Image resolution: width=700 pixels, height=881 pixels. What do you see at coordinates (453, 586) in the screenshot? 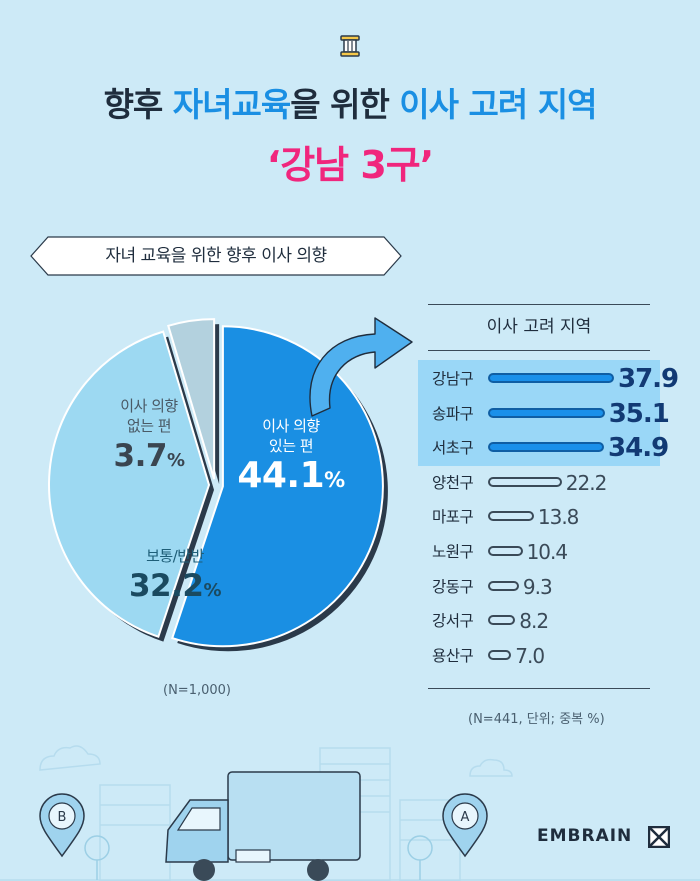
I see `bar-category-label: 강동구` at bounding box center [453, 586].